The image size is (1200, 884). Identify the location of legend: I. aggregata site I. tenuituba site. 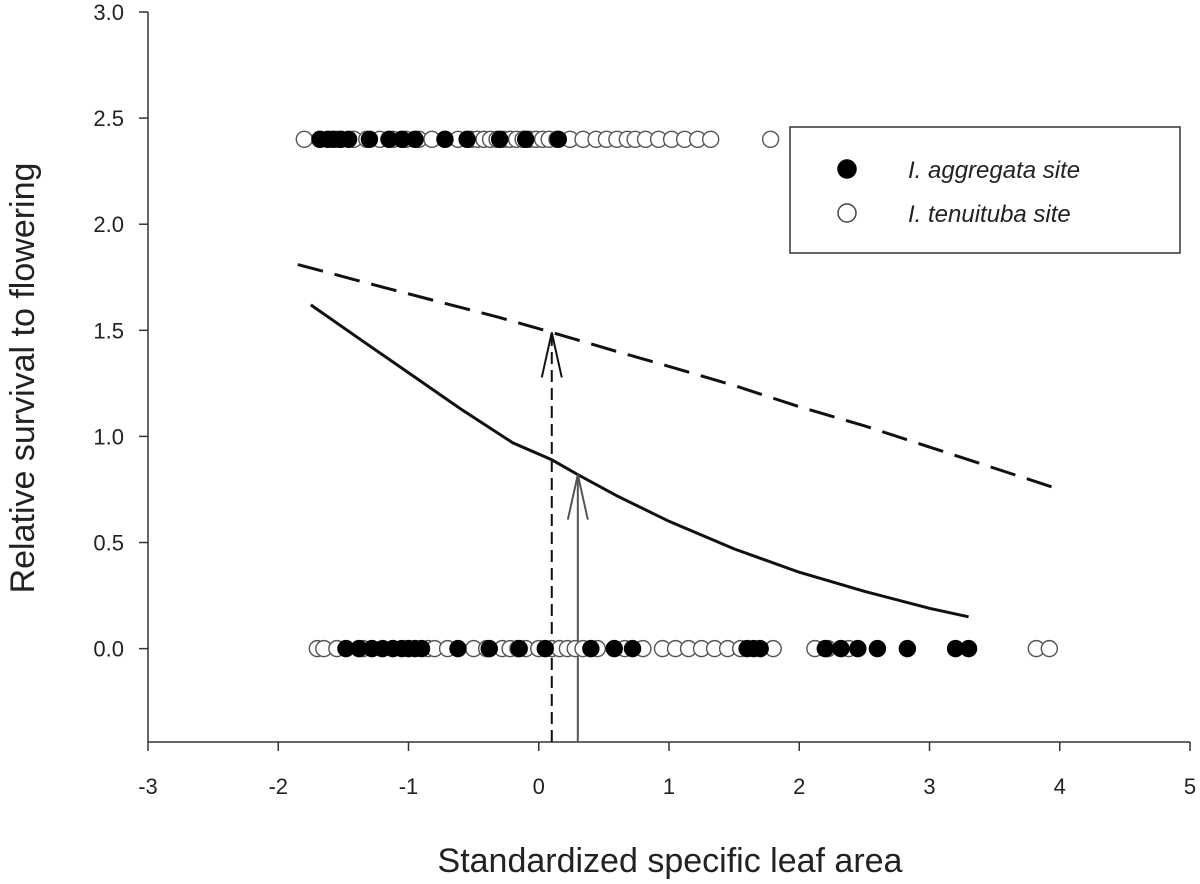
(985, 190).